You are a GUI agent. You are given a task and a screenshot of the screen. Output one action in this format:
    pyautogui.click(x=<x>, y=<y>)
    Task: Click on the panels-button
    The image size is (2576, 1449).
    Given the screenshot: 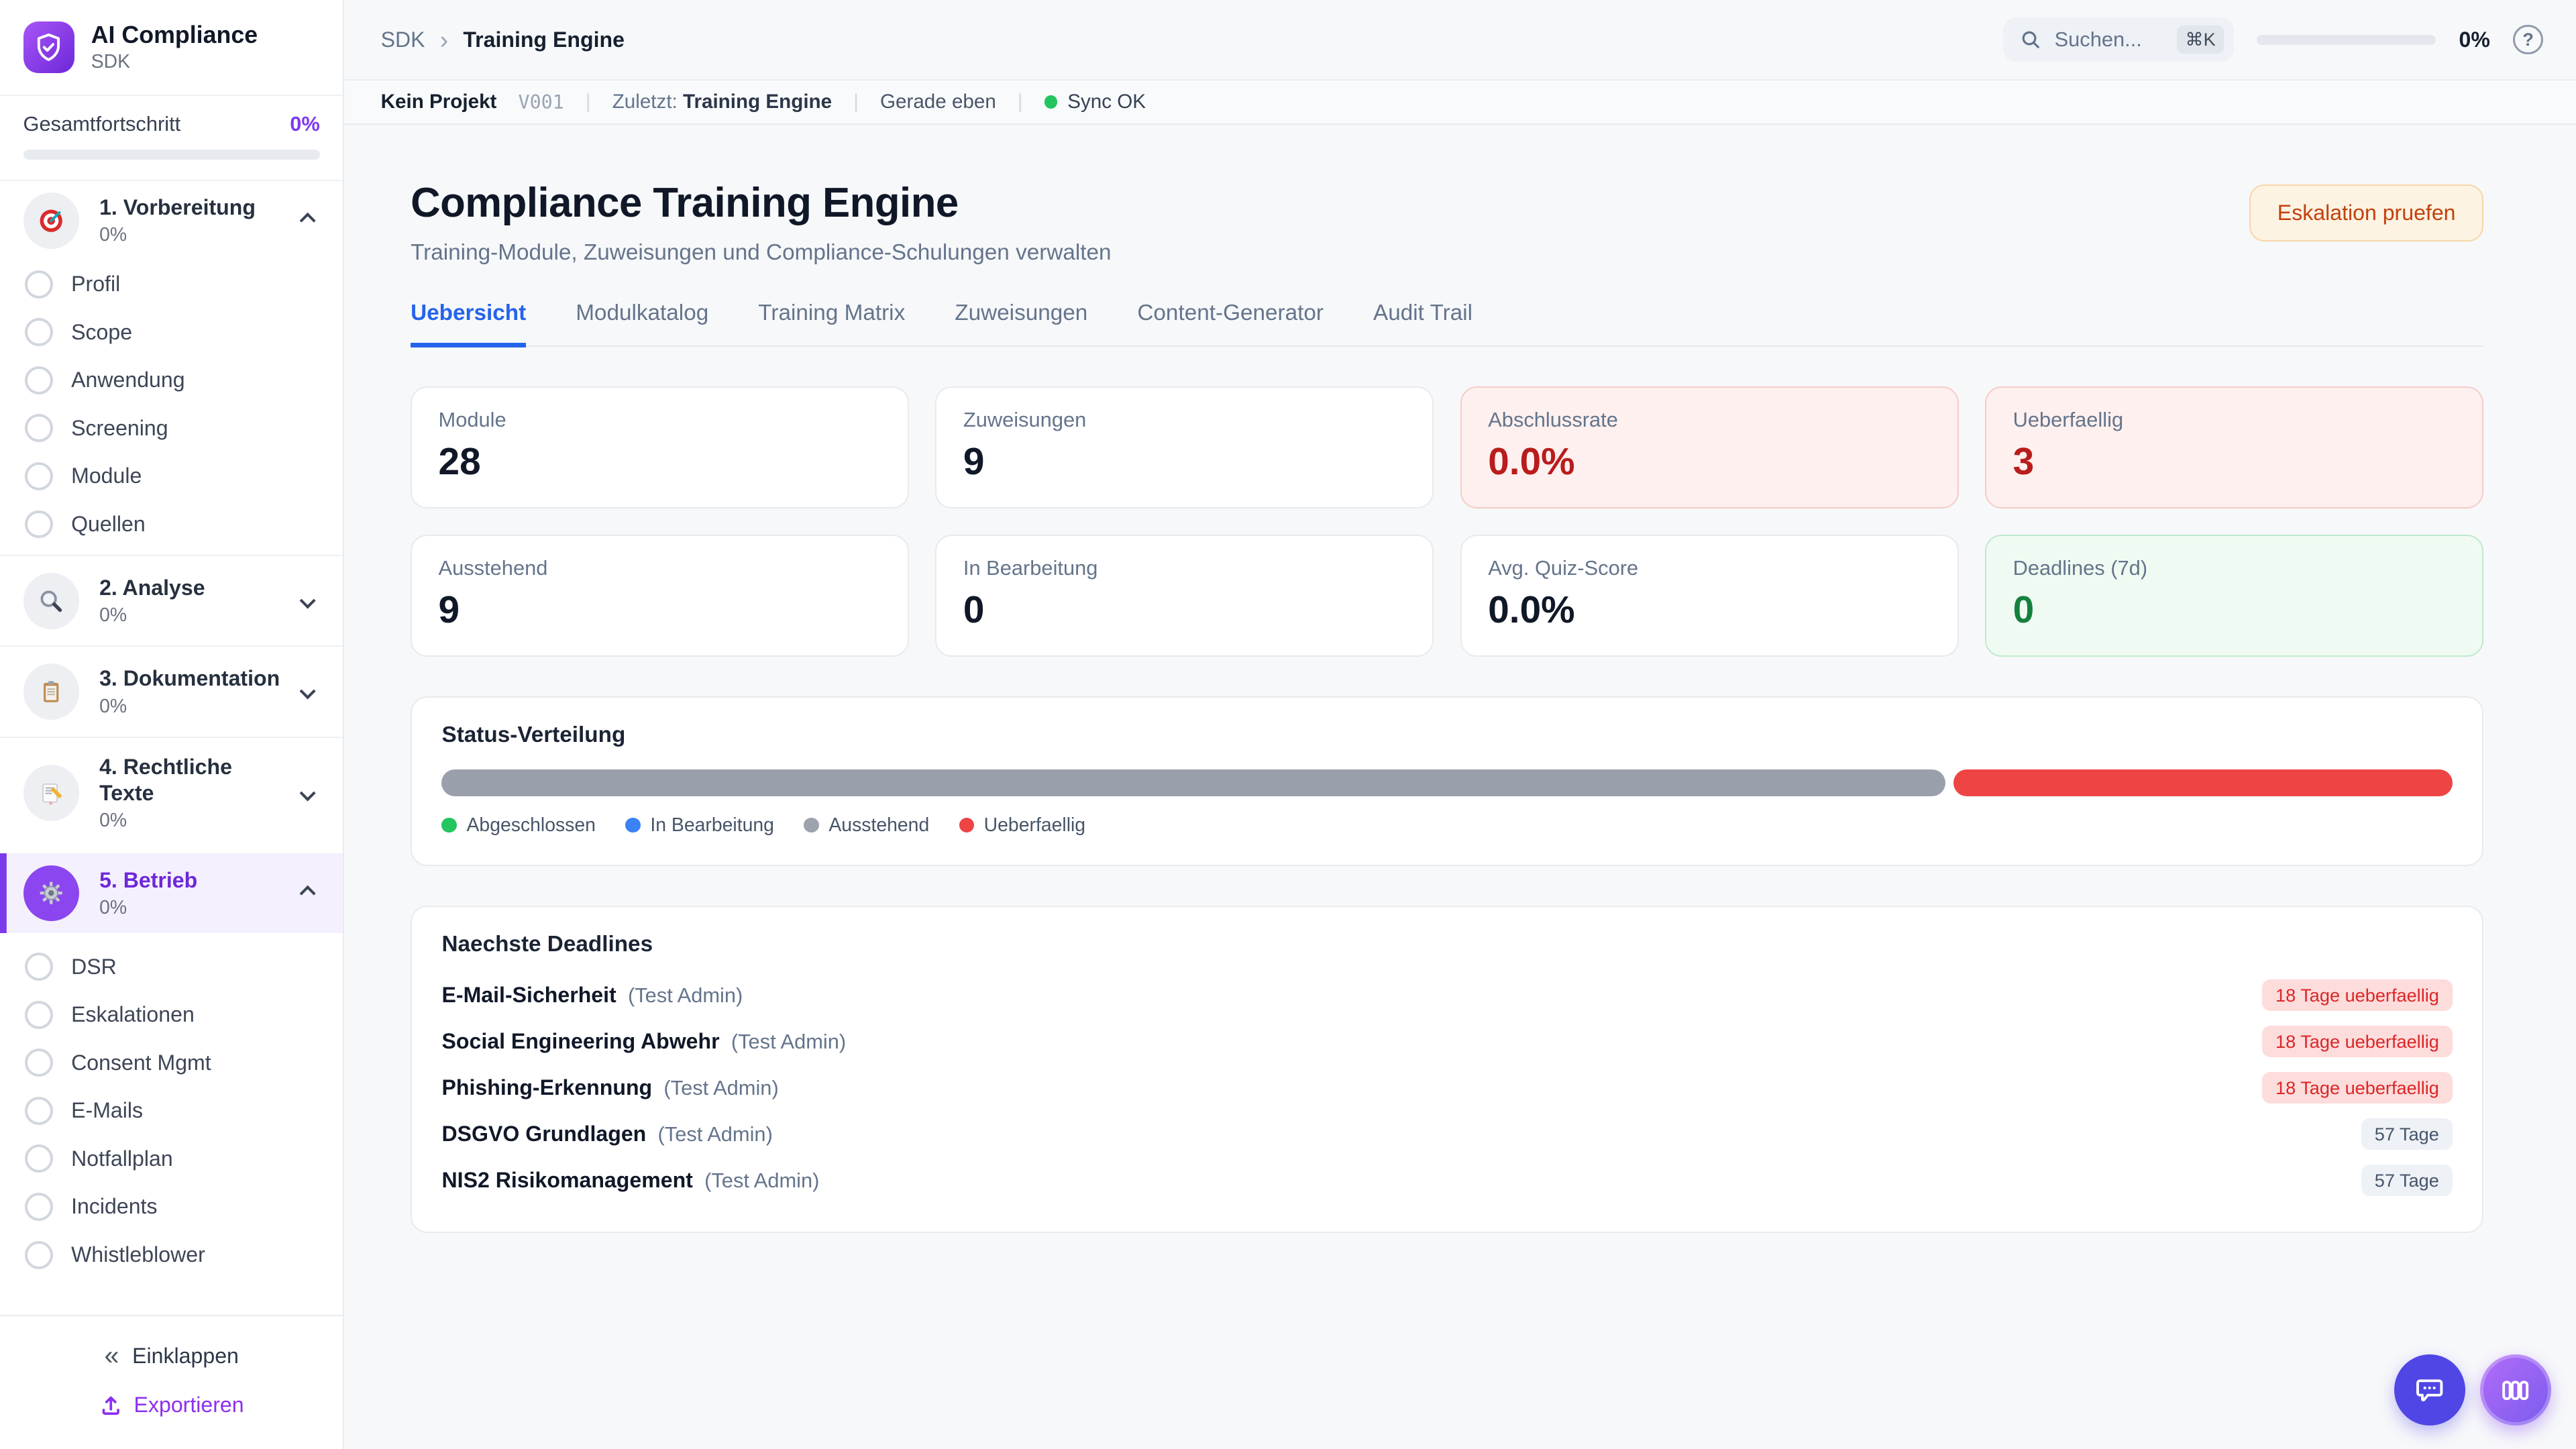 What is the action you would take?
    pyautogui.click(x=2515, y=1390)
    